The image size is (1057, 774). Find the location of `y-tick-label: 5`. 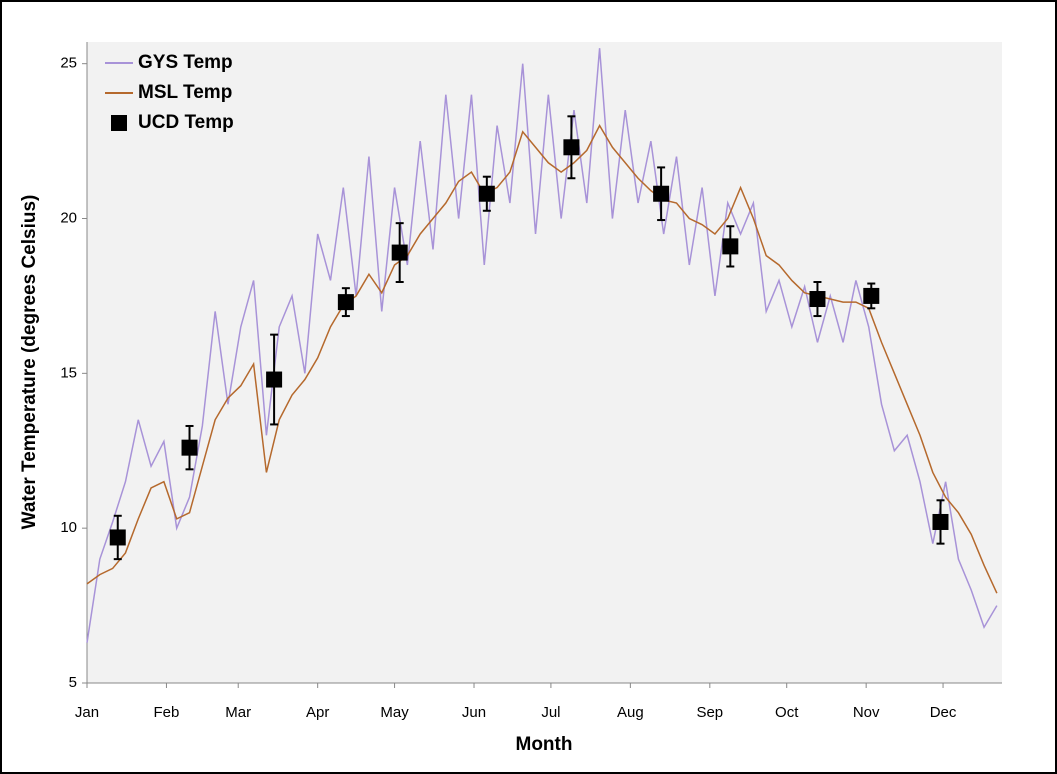

y-tick-label: 5 is located at coordinates (73, 682).